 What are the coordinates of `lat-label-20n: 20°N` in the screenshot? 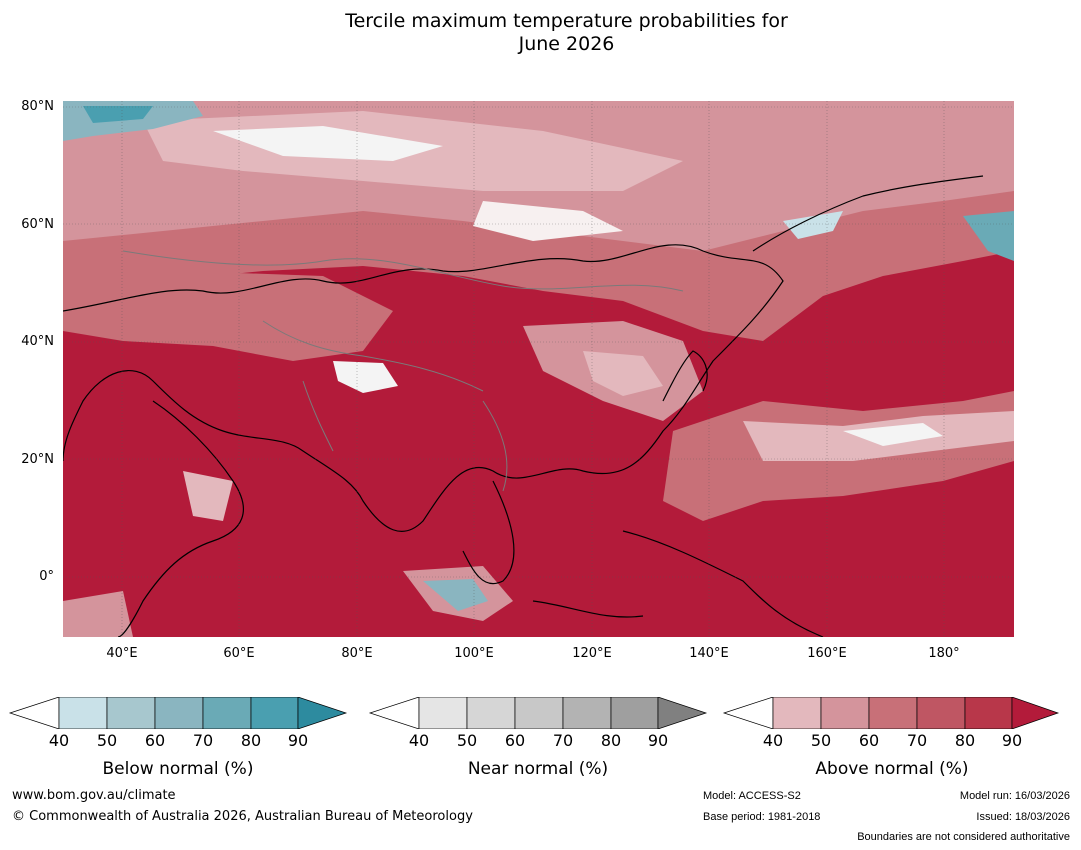 It's located at (37, 459).